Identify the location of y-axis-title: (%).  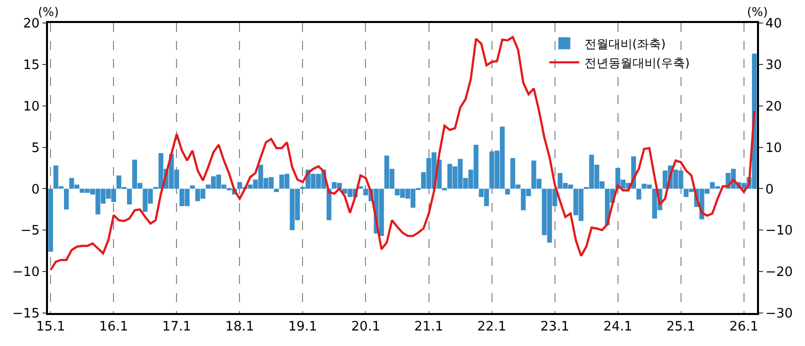
(48, 12).